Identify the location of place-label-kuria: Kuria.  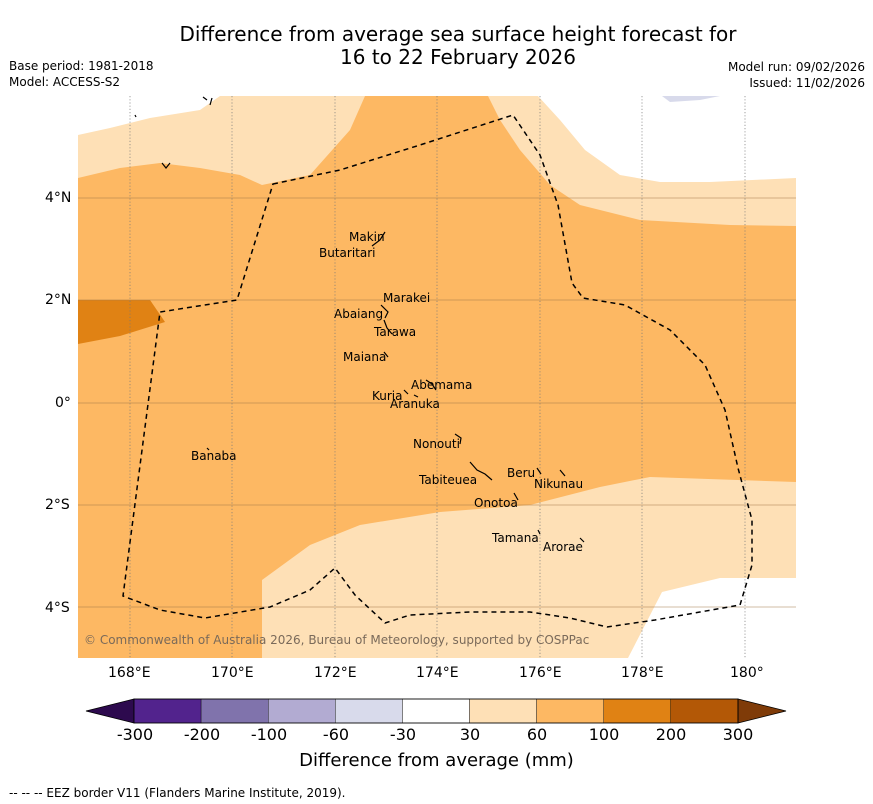
(387, 396).